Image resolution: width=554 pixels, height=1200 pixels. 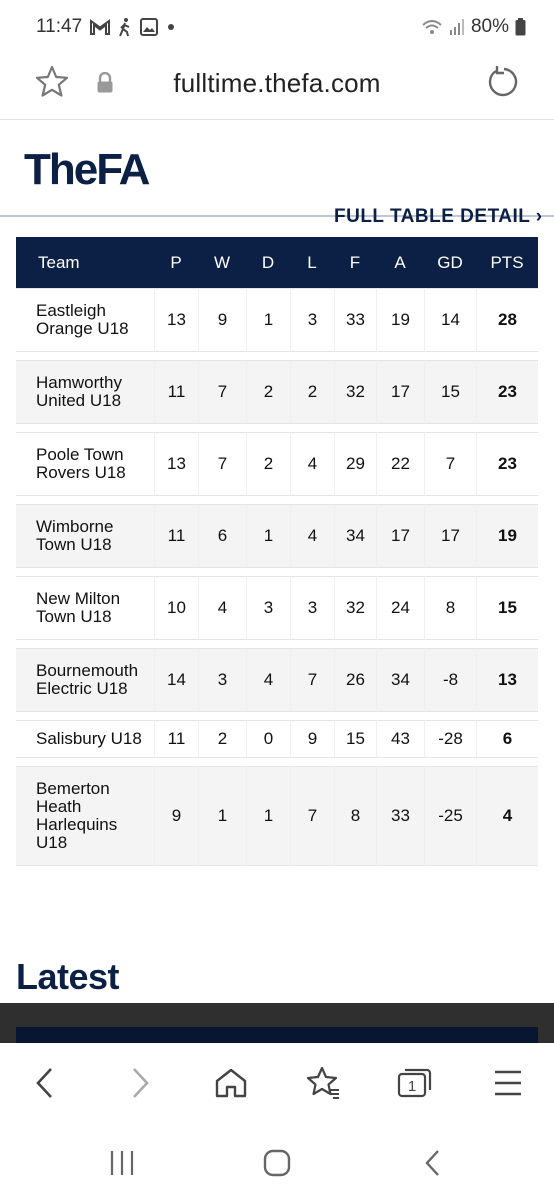 What do you see at coordinates (87, 169) in the screenshot?
I see `the-fa-logo: TheFA` at bounding box center [87, 169].